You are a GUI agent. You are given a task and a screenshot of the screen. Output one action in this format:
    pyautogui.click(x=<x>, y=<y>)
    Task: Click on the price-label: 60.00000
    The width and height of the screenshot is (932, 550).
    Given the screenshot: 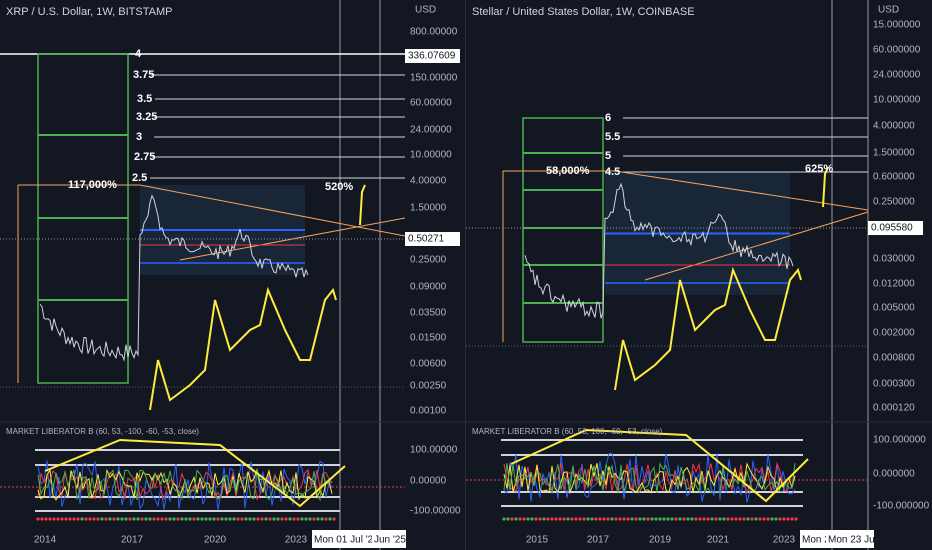 What is the action you would take?
    pyautogui.click(x=431, y=103)
    